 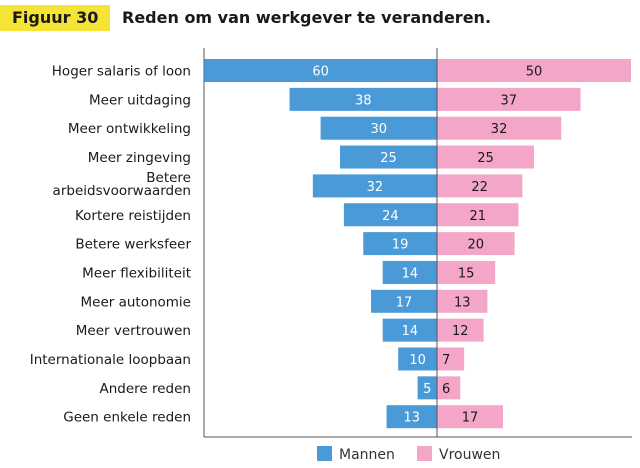 I want to click on category-label-meer-zingeving: Meer zingeving, so click(x=139, y=158).